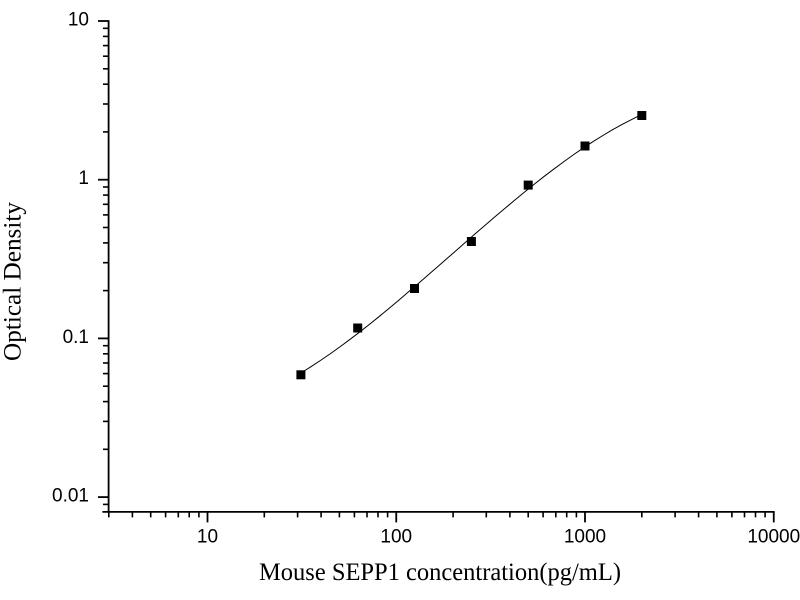 Image resolution: width=800 pixels, height=600 pixels. Describe the element at coordinates (440, 572) in the screenshot. I see `svg-text:Mouse SEPP1 concentration(pg/m: Mouse SEPP1 concentration(pg/mL)` at that location.